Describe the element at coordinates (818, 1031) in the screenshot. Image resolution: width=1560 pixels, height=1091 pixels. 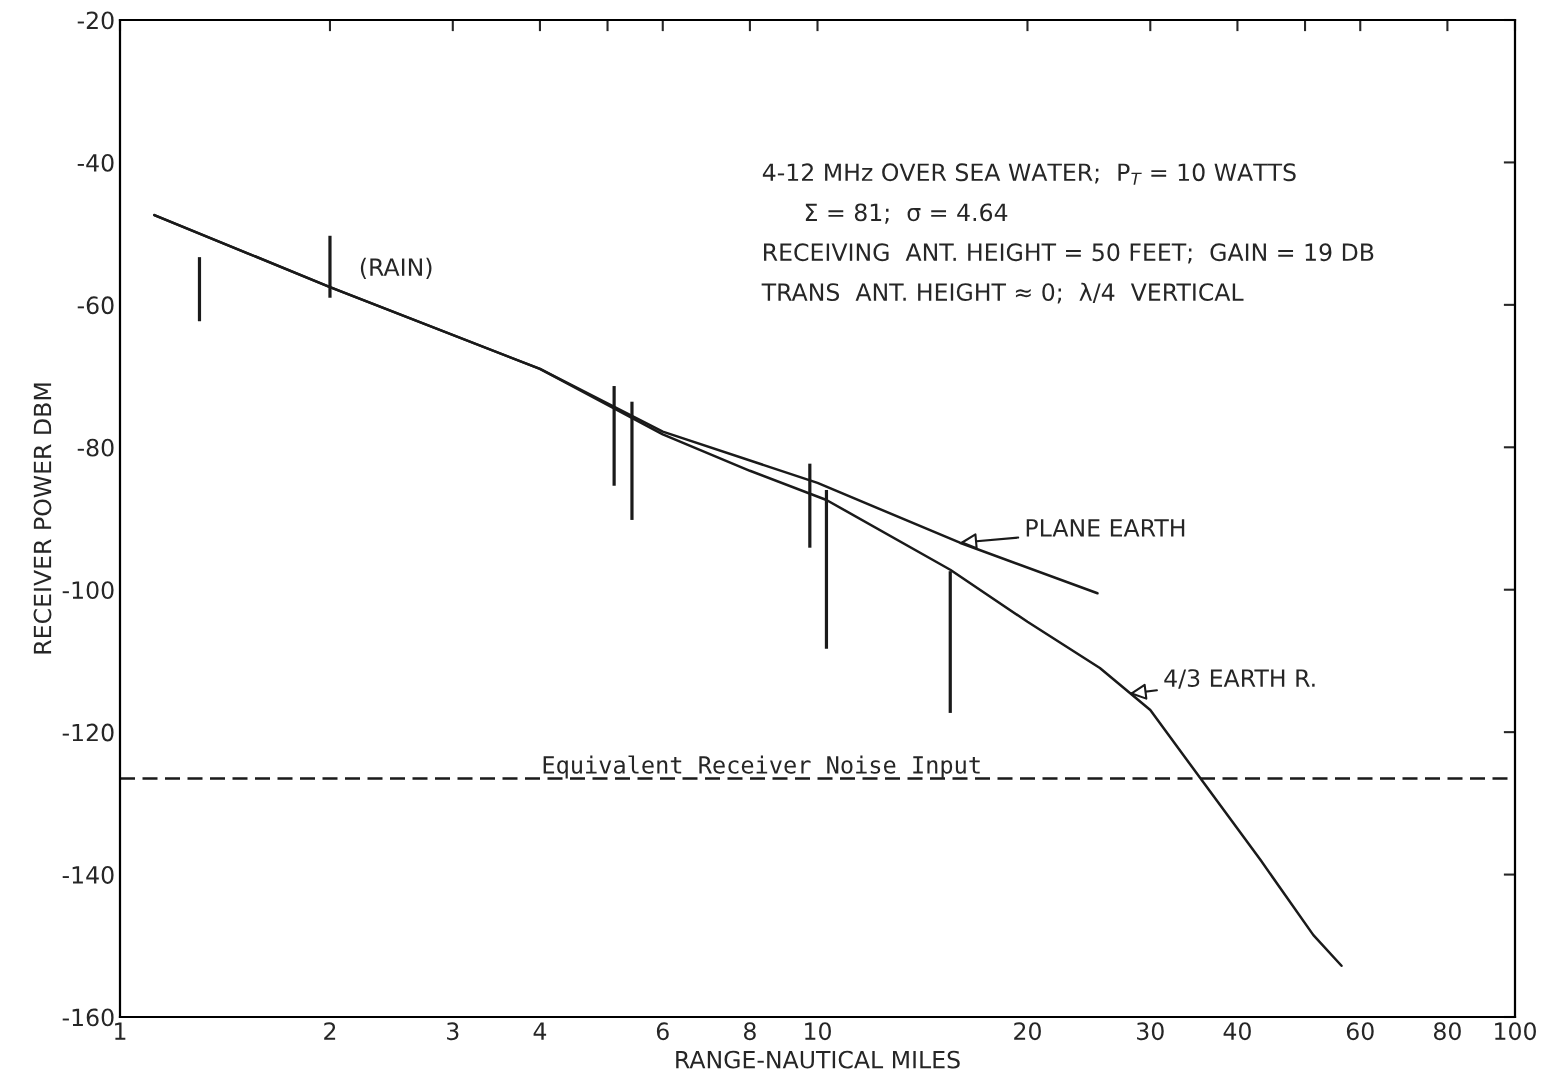
I see `x-tick-label: 10` at that location.